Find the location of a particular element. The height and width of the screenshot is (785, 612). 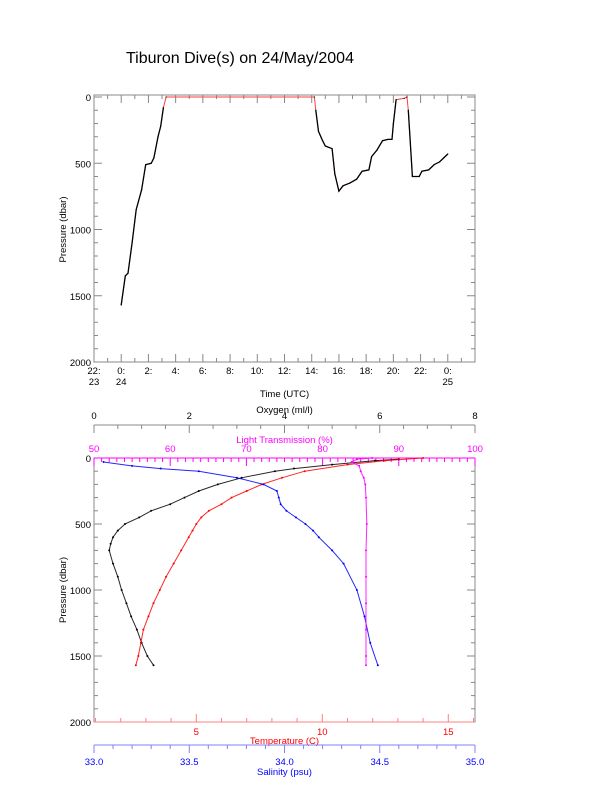

y-axis-label: Pressure (dbar) is located at coordinates (63, 230).